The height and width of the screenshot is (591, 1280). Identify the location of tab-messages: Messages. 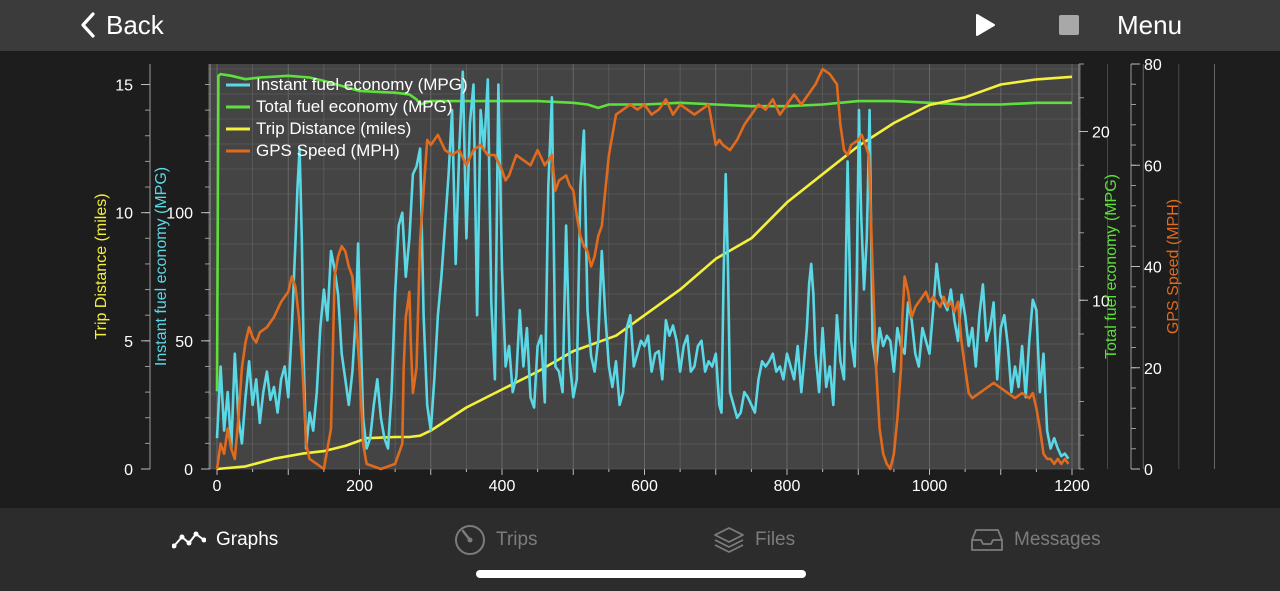
(1035, 540).